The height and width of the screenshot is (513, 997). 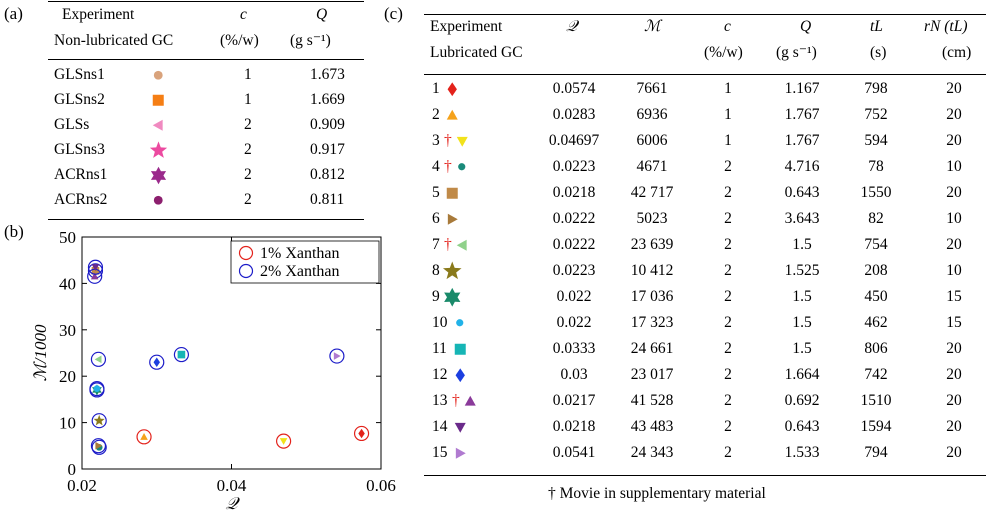 What do you see at coordinates (806, 26) in the screenshot?
I see `table-c-header-q: Q` at bounding box center [806, 26].